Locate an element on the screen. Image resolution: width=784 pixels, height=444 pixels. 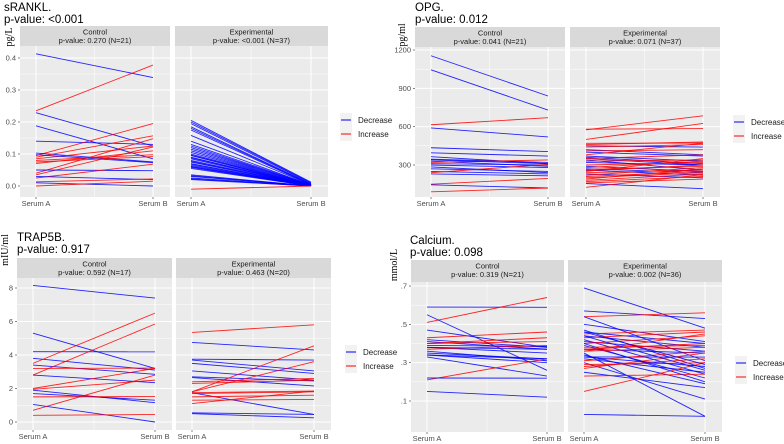
y-tick-label: 600 is located at coordinates (404, 126).